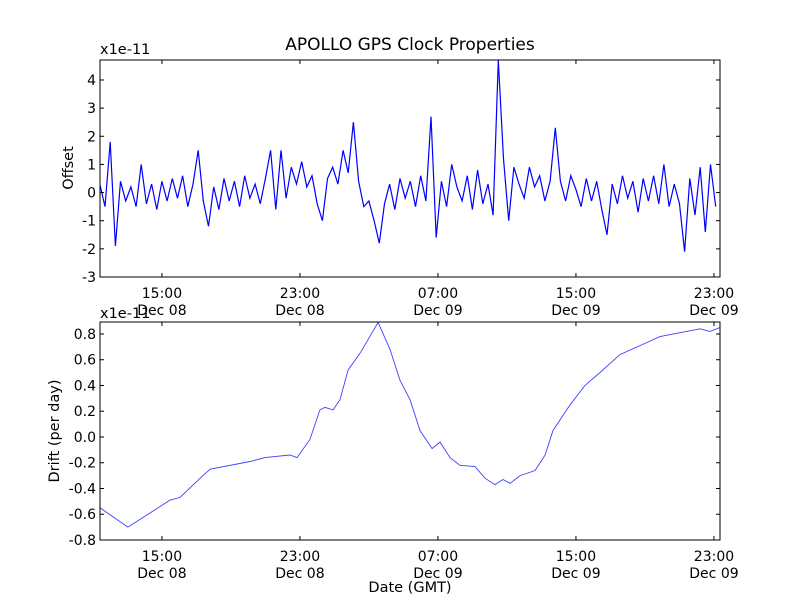 Image resolution: width=800 pixels, height=600 pixels. Describe the element at coordinates (82, 515) in the screenshot. I see `drift-ytick-label: -0.6` at that location.